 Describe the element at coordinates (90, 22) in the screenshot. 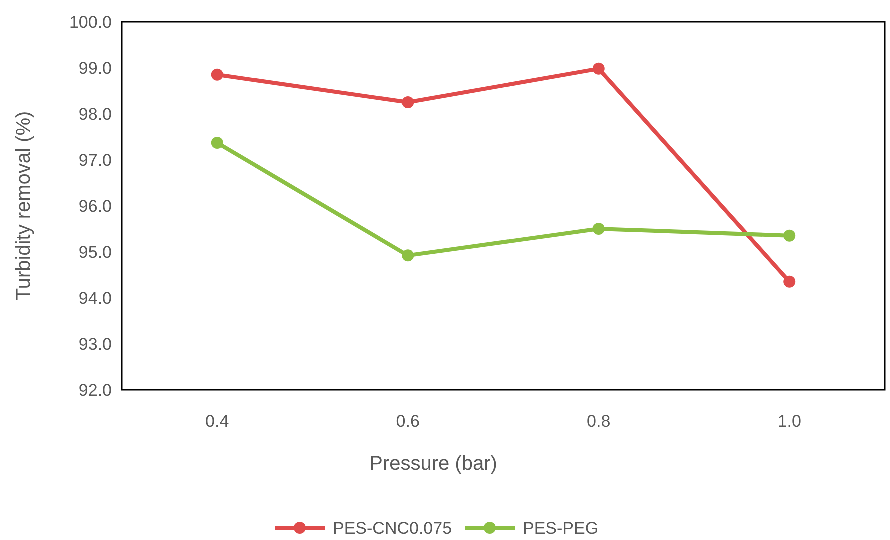

I see `y-tick-label: 100.0` at that location.